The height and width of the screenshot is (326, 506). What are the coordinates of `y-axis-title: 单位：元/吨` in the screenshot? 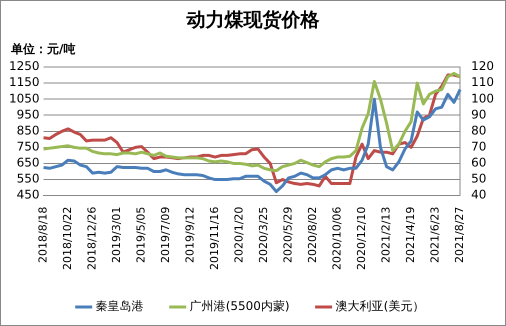 It's located at (43, 49).